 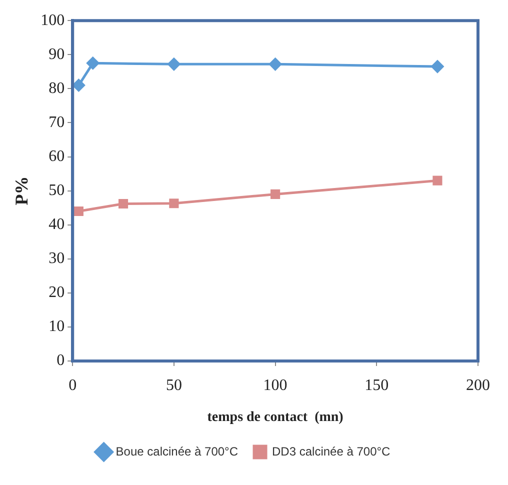 I want to click on legend-label: Boue calcinée à 700°C, so click(x=177, y=451).